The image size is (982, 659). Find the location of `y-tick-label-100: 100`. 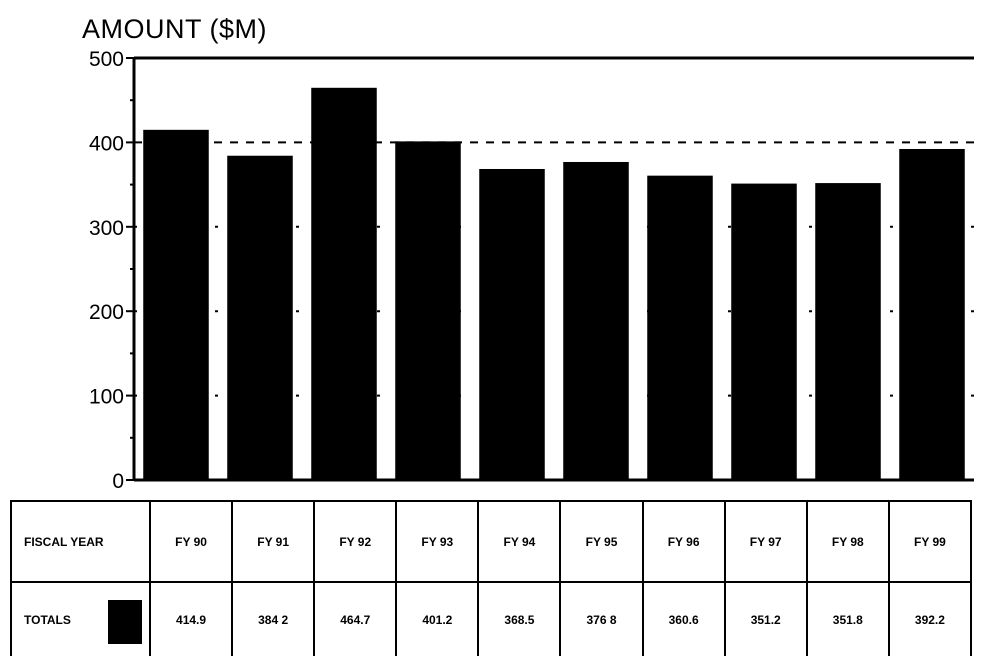

y-tick-label-100: 100 is located at coordinates (106, 397).